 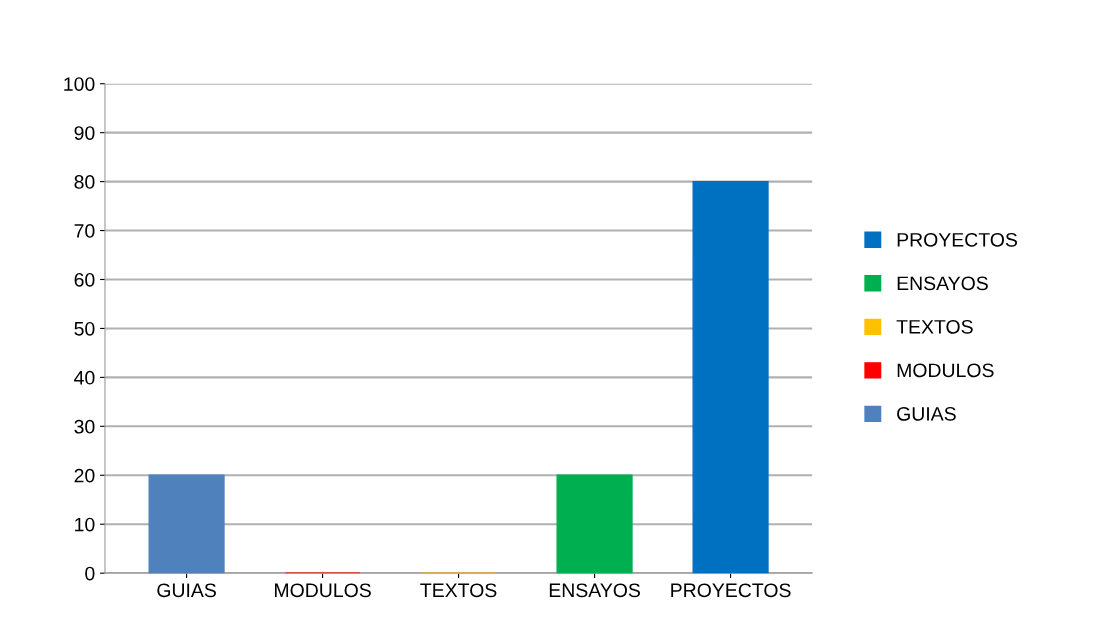 What do you see at coordinates (84, 133) in the screenshot?
I see `y-tick-label: 90` at bounding box center [84, 133].